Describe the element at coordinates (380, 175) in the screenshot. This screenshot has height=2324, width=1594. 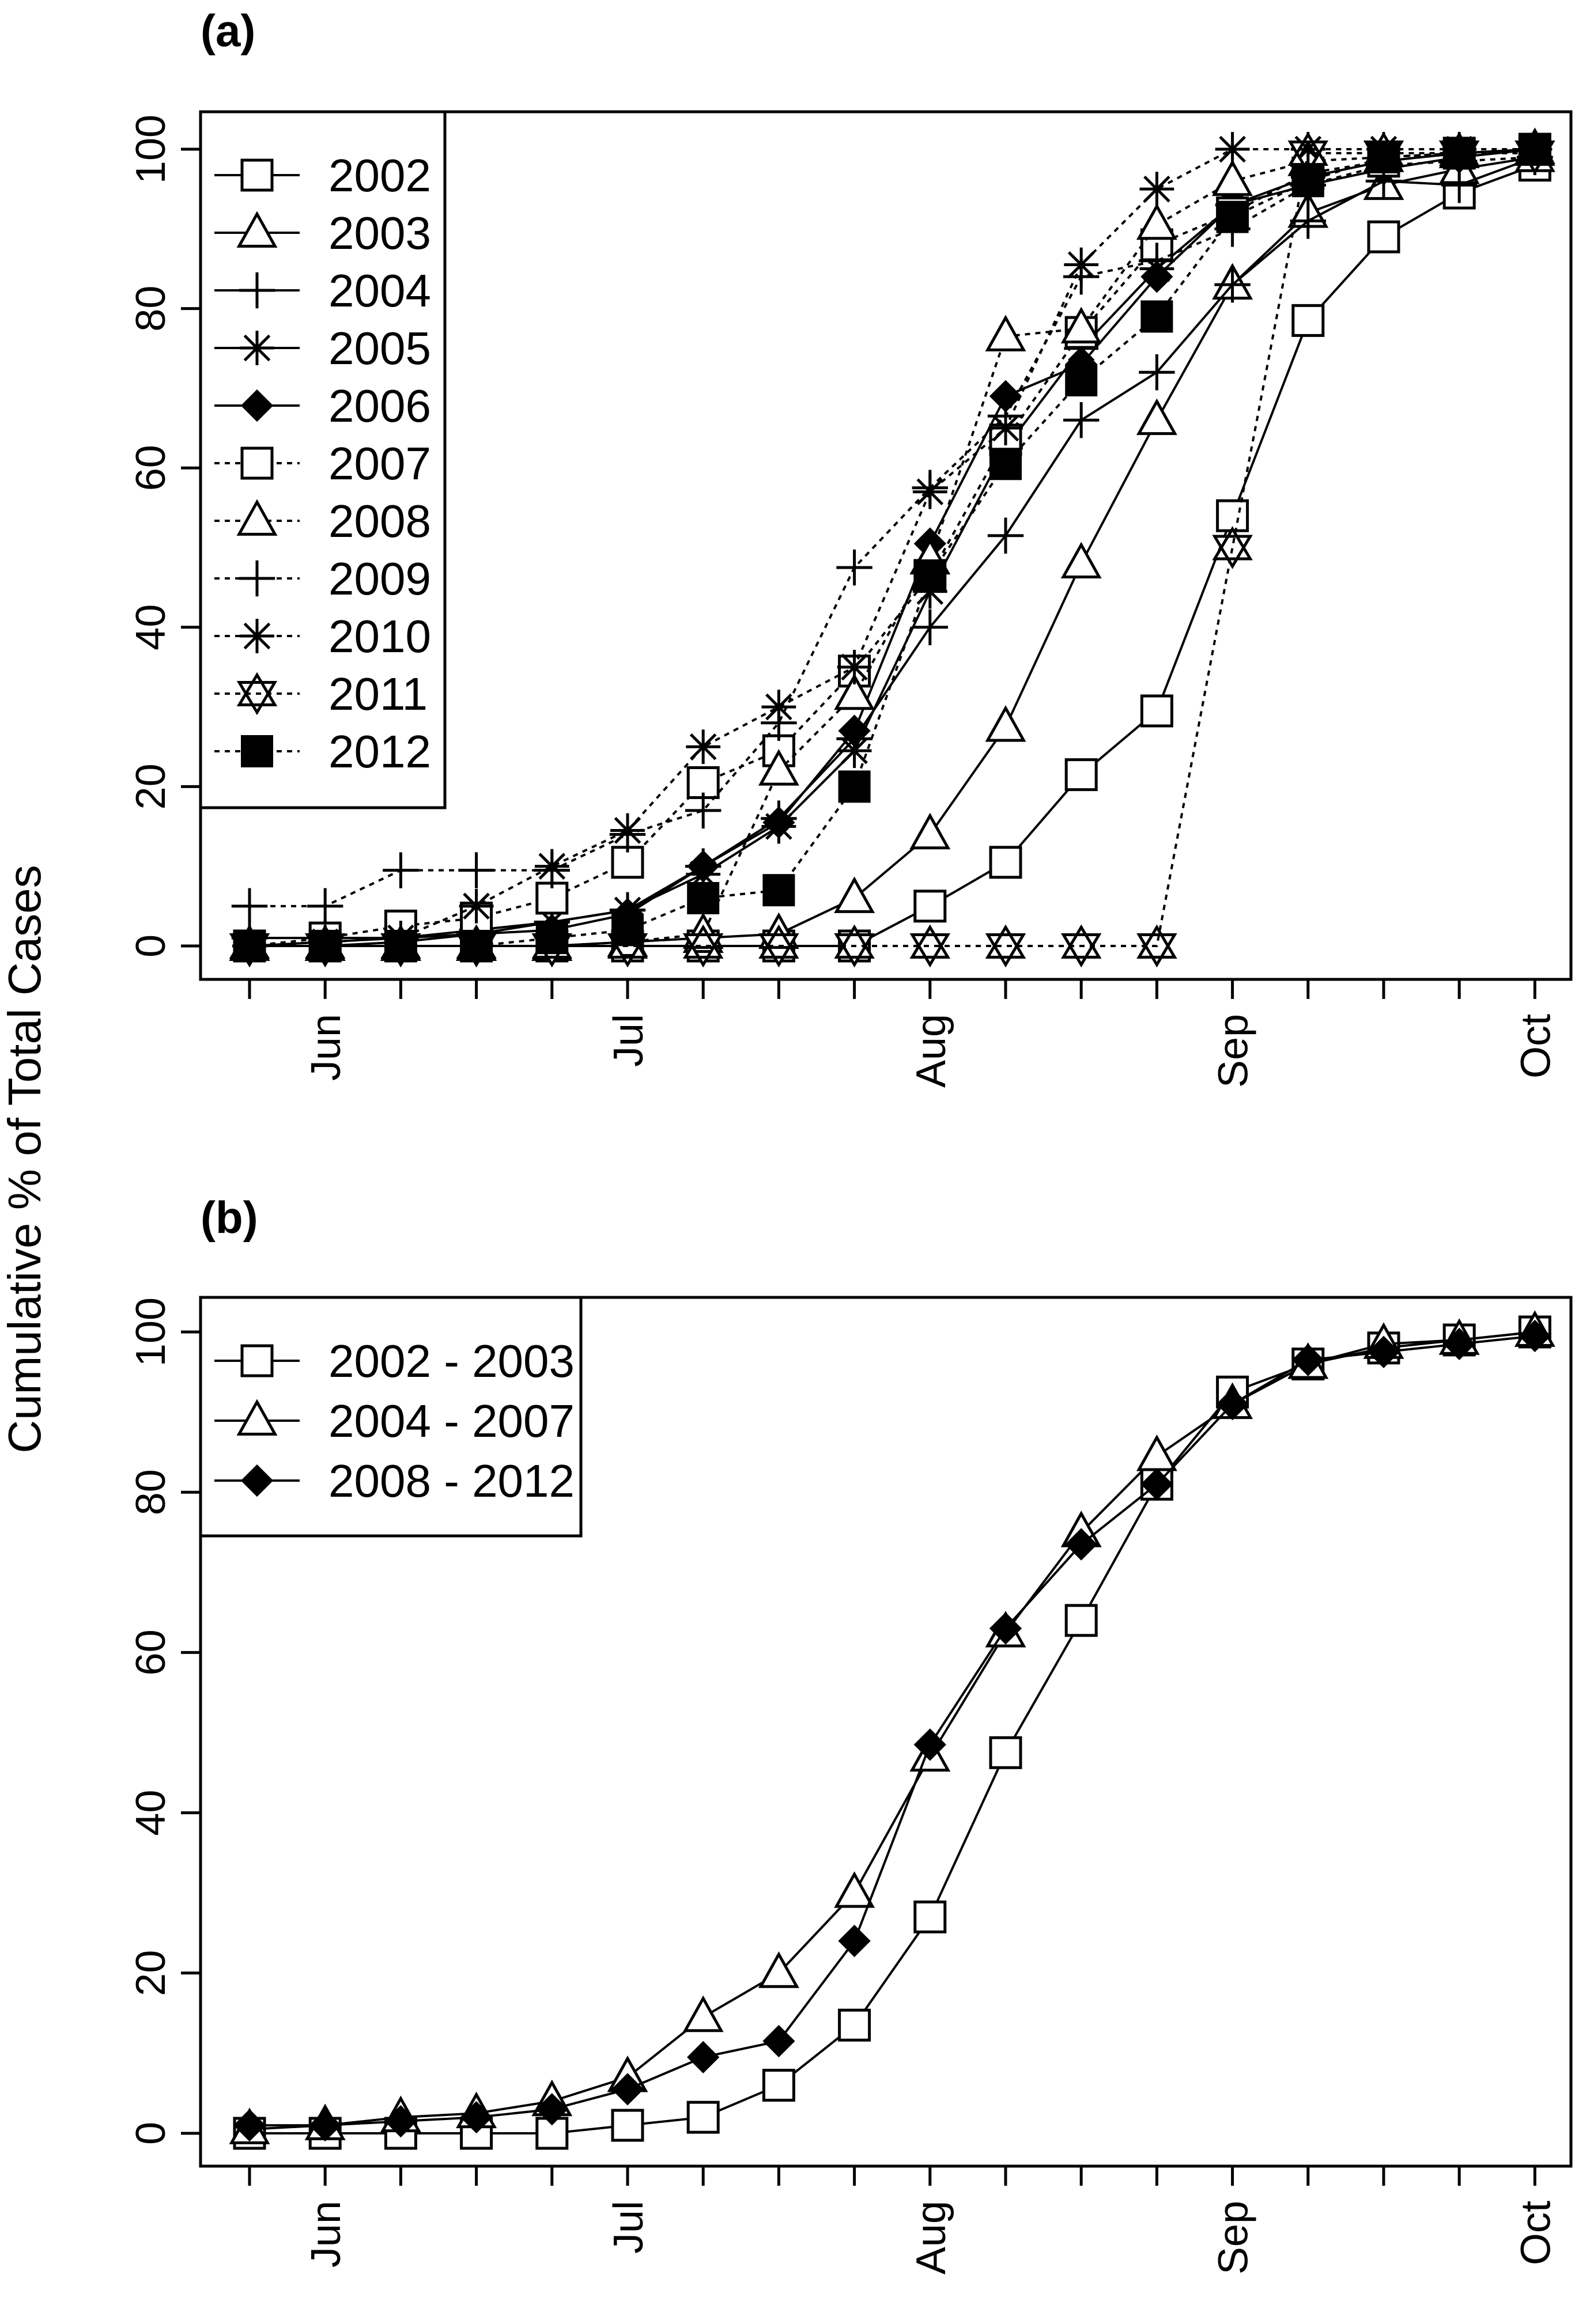
I see `legend-label: 2002` at that location.